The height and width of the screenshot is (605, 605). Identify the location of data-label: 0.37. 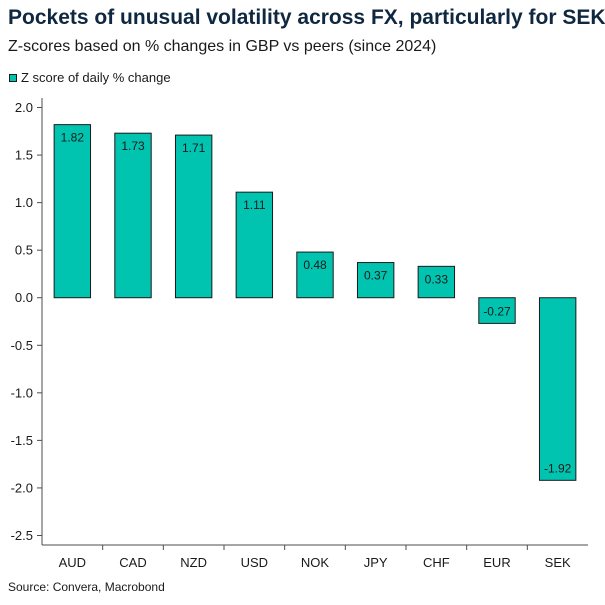
(376, 276).